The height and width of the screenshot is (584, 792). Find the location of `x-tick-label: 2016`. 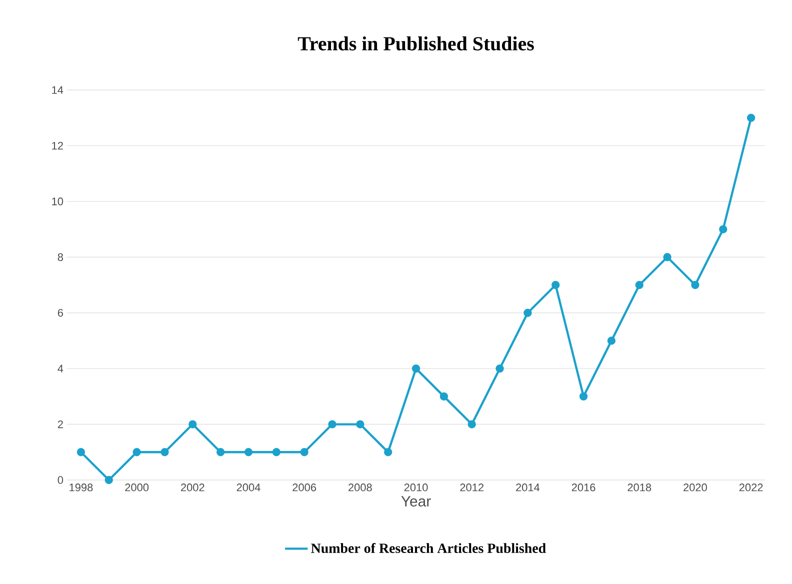

x-tick-label: 2016 is located at coordinates (584, 488).